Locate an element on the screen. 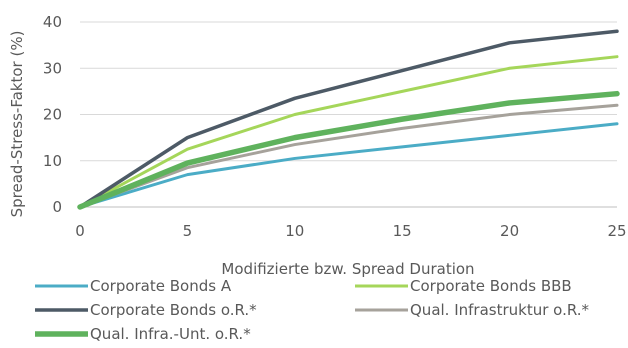 The image size is (628, 348). legend-item: Qual. Infra.-Unt. o.R.* is located at coordinates (143, 334).